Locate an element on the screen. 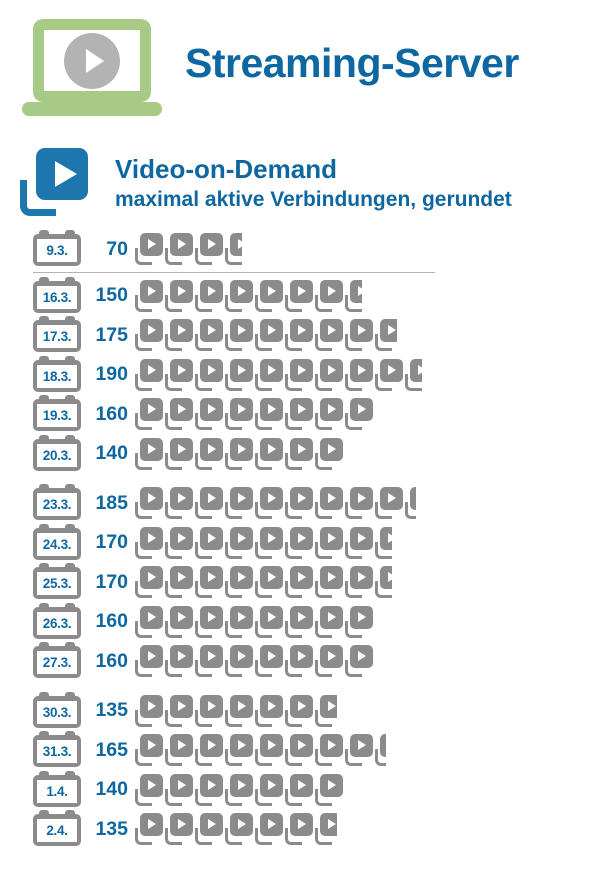  data-row: 20.3. 140 is located at coordinates (308, 452).